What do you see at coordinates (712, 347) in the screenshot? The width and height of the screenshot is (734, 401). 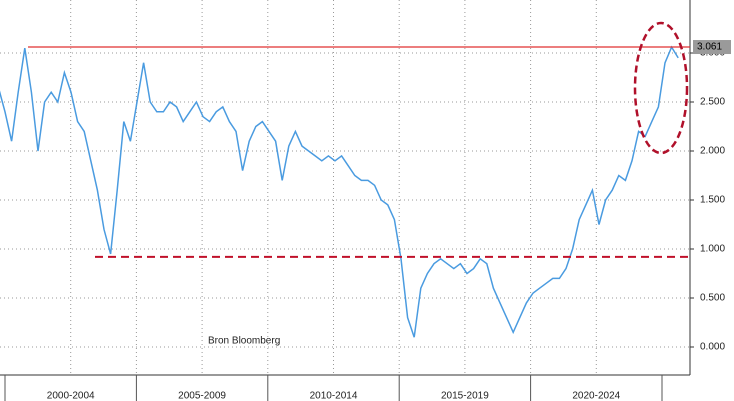 I see `y-tick-label: 0.000` at bounding box center [712, 347].